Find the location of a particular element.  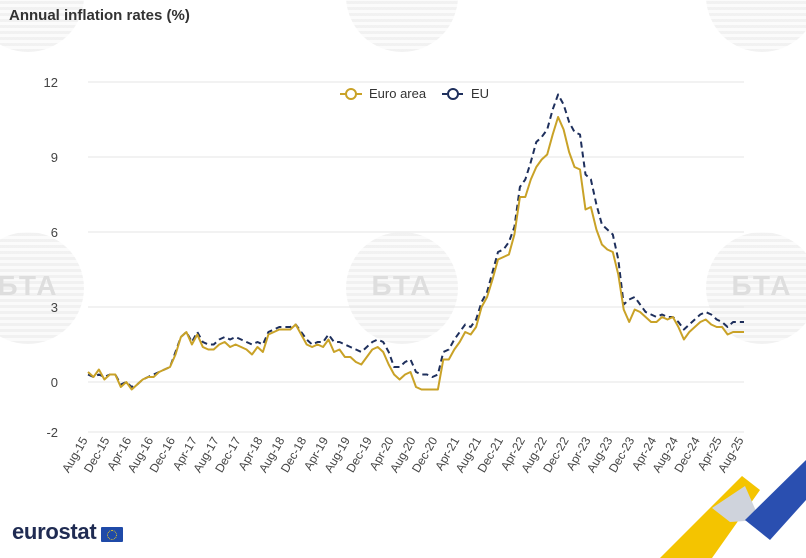

legend-label: EU is located at coordinates (480, 93).